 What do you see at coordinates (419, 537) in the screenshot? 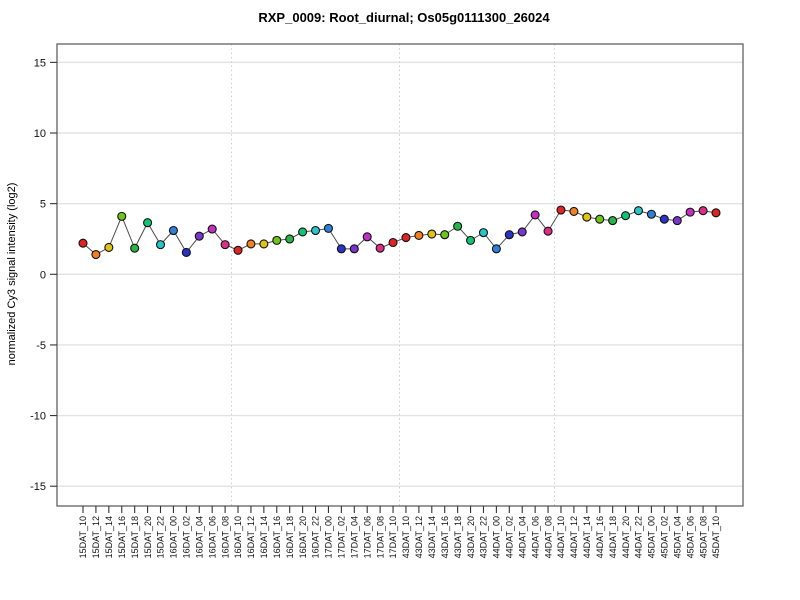
I see `x-tick-label: 43DAT_12` at bounding box center [419, 537].